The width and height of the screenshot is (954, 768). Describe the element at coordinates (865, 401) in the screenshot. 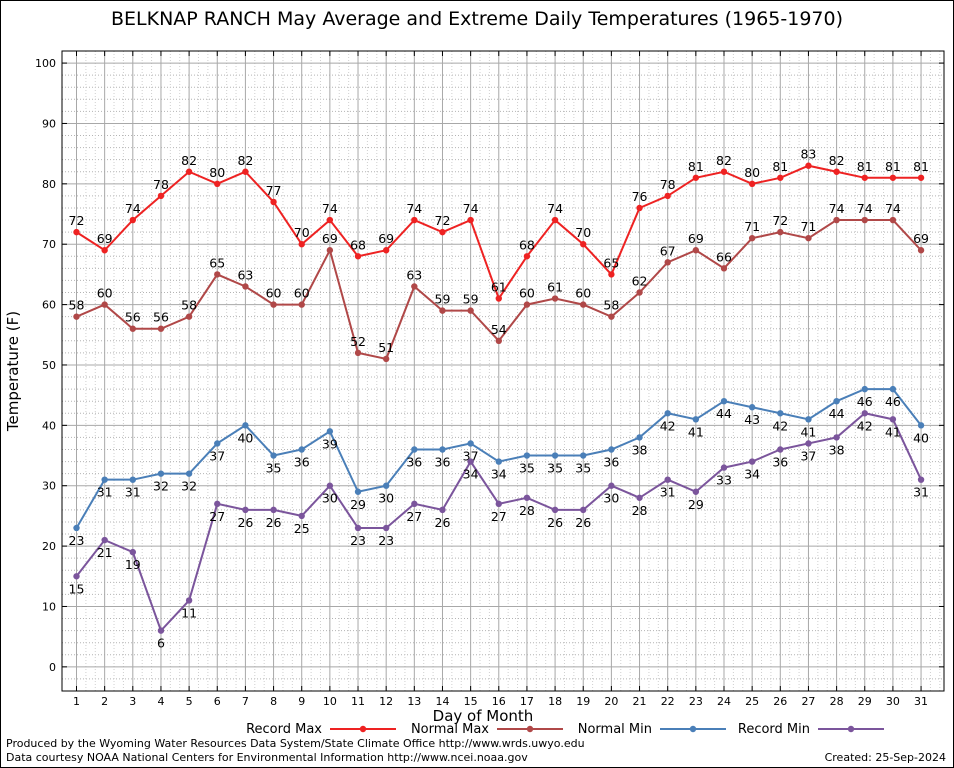

I see `data-label-normal-min: 46` at that location.